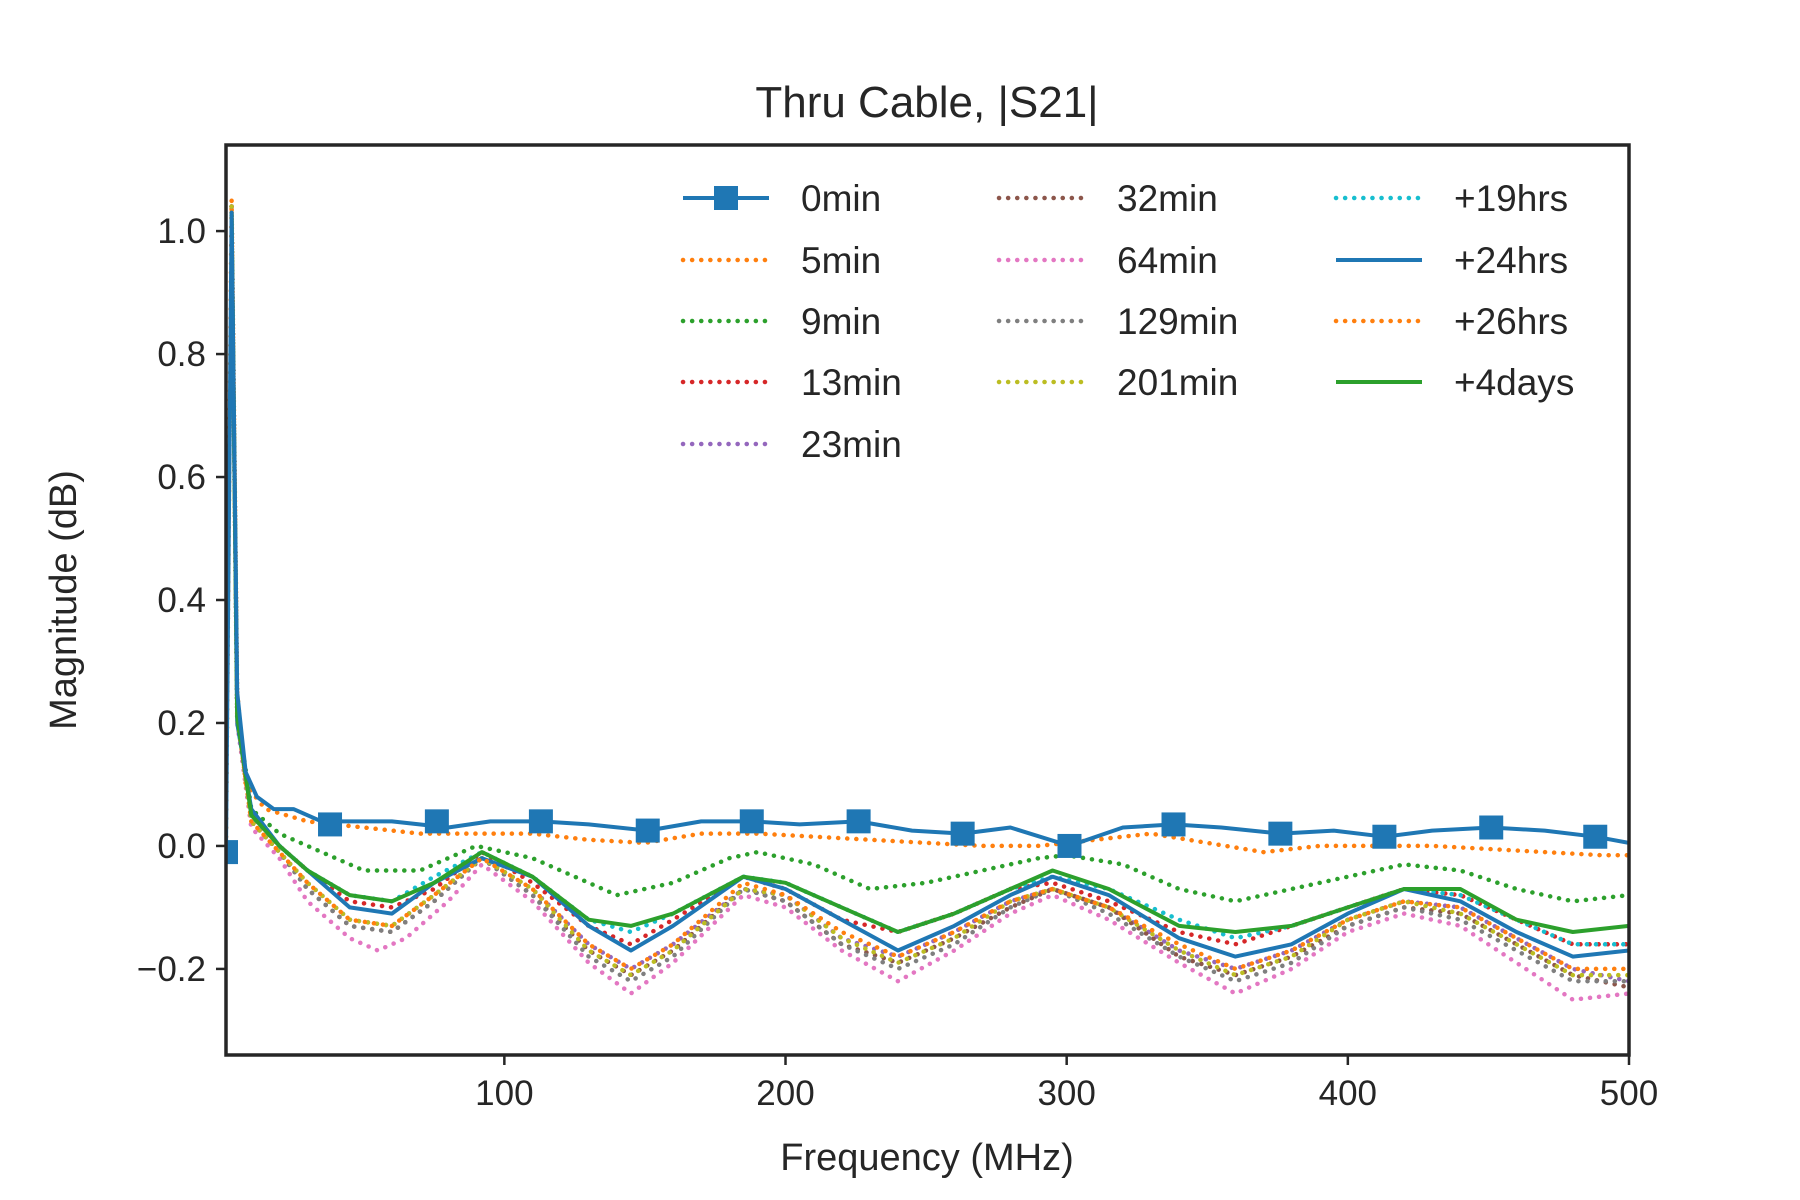 The height and width of the screenshot is (1200, 1800). I want to click on y-tick-label: 0.0, so click(181, 846).